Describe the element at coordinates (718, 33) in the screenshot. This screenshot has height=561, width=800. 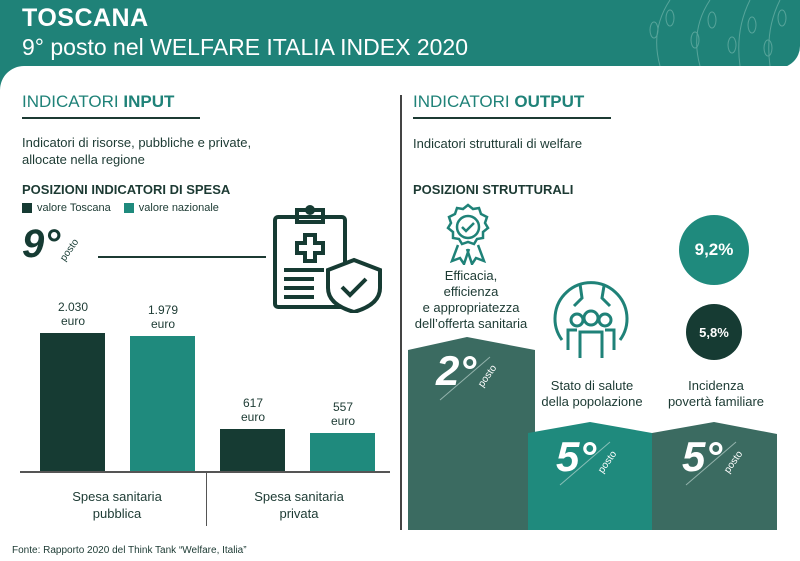
I see `leaves-decoration-icon` at that location.